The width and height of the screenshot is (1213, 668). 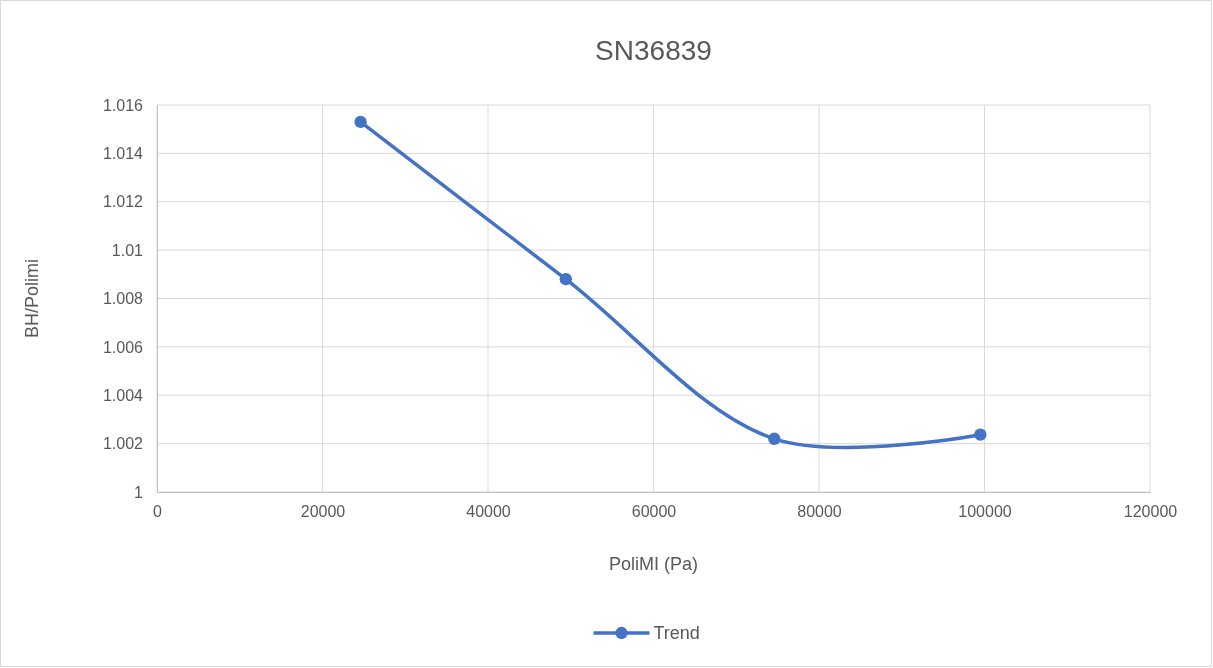 What do you see at coordinates (123, 153) in the screenshot?
I see `y-tick-label: 1.014` at bounding box center [123, 153].